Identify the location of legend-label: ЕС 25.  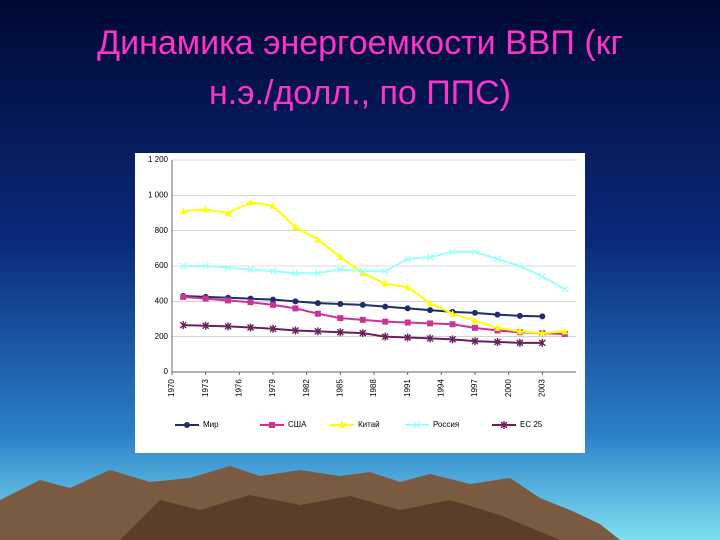
(531, 424).